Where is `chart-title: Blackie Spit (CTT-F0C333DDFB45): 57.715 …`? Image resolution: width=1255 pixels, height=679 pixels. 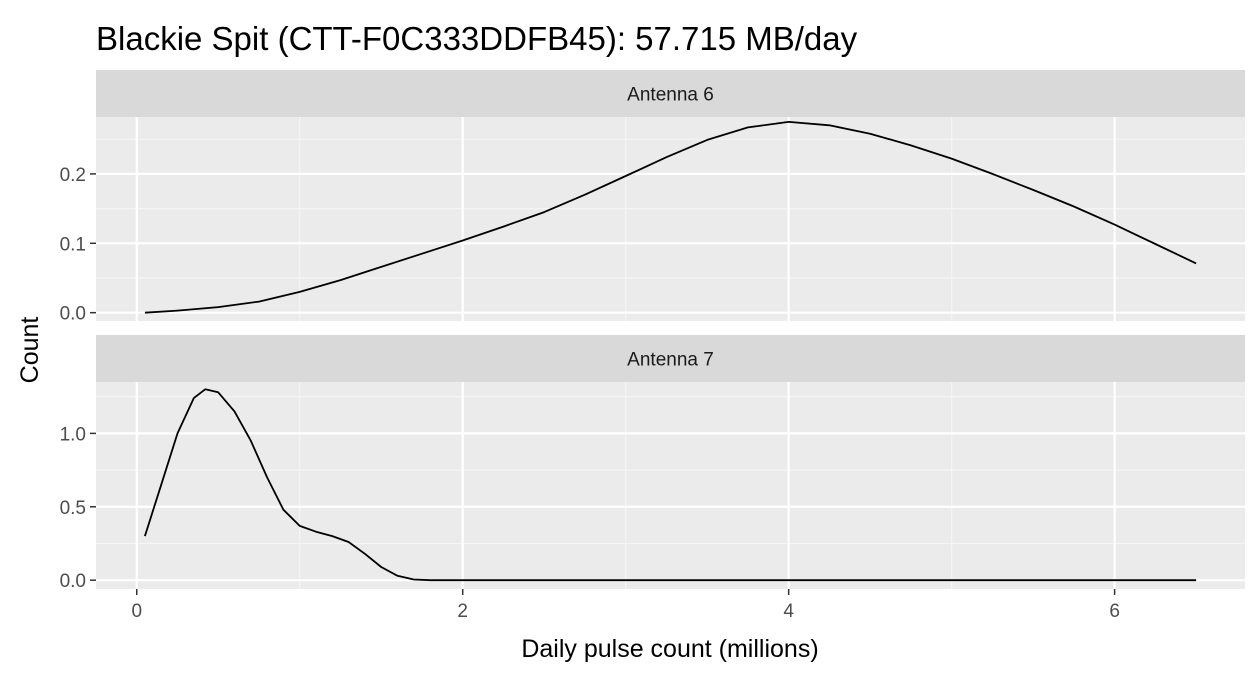
chart-title: Blackie Spit (CTT-F0C333DDFB45): 57.715 … is located at coordinates (477, 38).